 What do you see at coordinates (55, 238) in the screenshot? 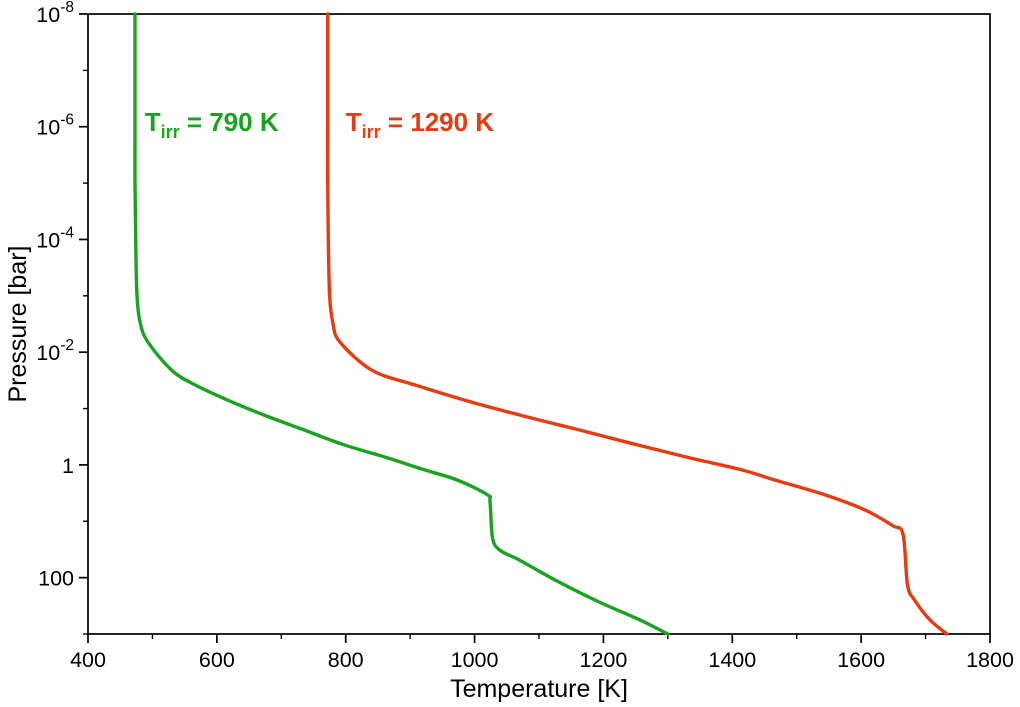
I see `y-tick-label: 10⁻⁴` at bounding box center [55, 238].